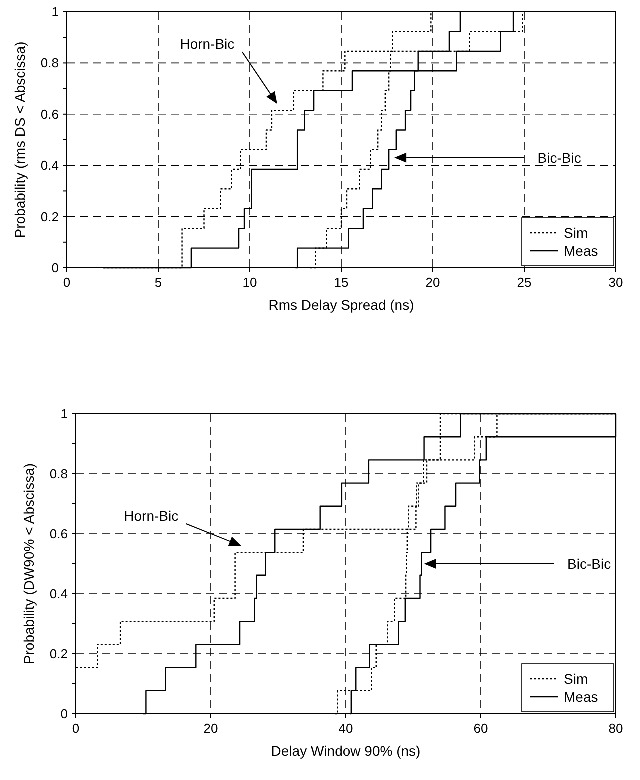 The height and width of the screenshot is (780, 640). What do you see at coordinates (616, 282) in the screenshot?
I see `x-tick-label: 30` at bounding box center [616, 282].